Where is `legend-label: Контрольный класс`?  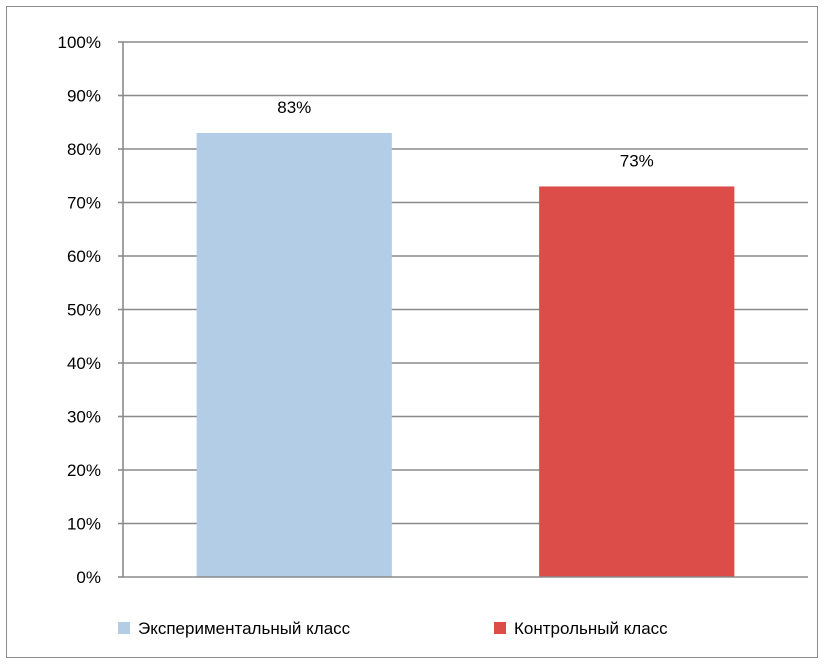
legend-label: Контрольный класс is located at coordinates (591, 628).